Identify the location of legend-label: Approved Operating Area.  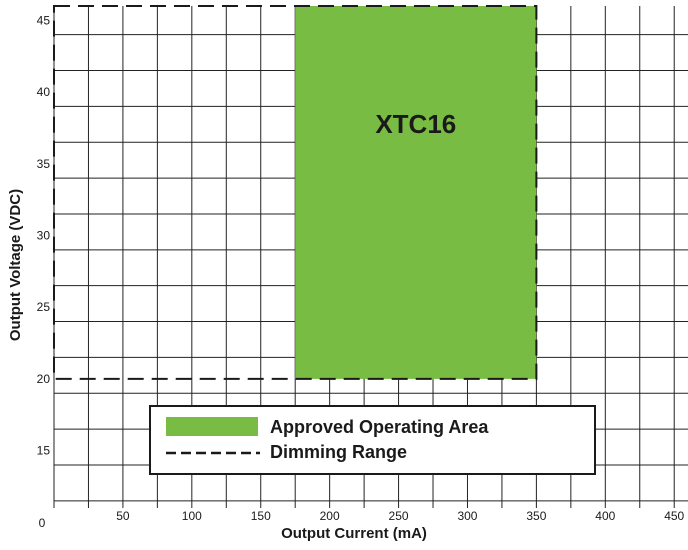
(379, 427).